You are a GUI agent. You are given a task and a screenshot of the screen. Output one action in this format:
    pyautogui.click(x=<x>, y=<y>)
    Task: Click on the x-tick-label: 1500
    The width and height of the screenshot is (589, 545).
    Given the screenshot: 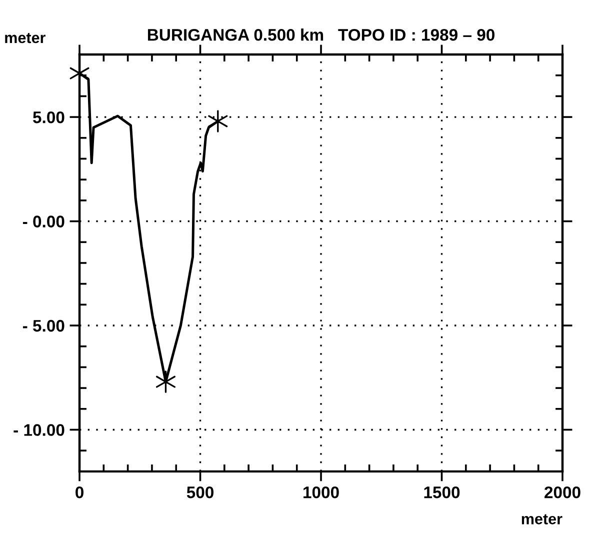 What is the action you would take?
    pyautogui.click(x=442, y=492)
    